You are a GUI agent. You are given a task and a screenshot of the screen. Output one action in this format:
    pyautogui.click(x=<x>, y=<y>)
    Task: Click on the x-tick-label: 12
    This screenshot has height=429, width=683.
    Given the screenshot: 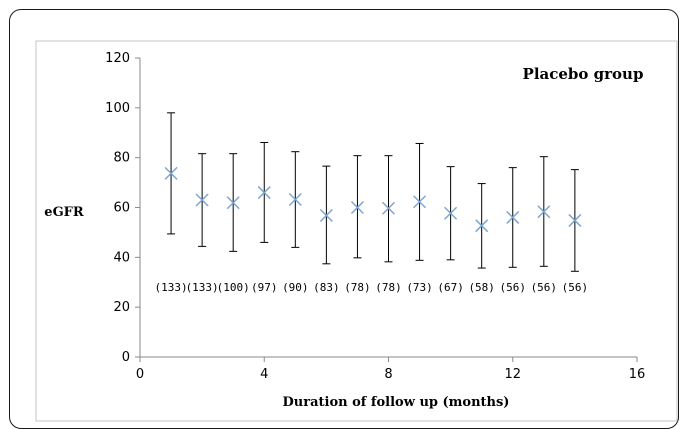 What is the action you would take?
    pyautogui.click(x=512, y=374)
    